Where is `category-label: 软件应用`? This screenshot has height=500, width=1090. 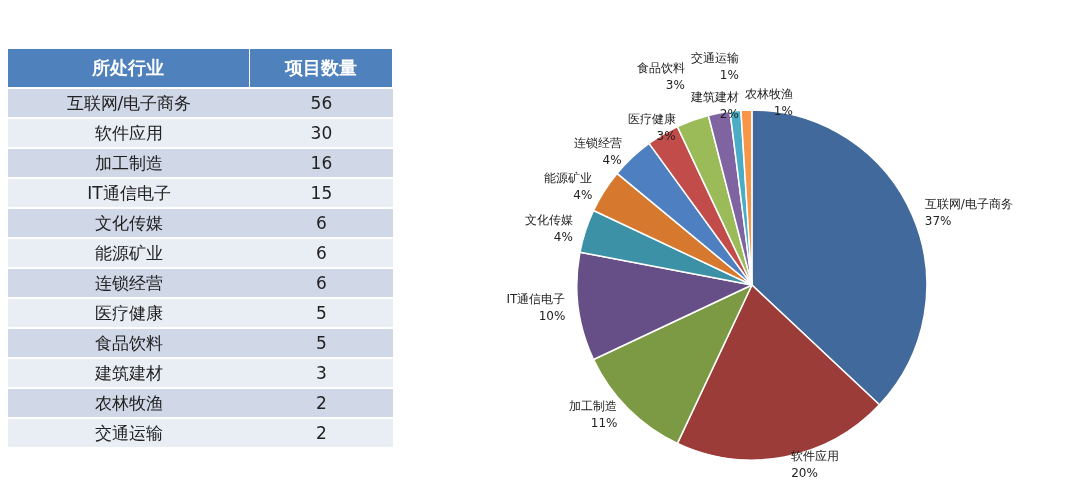 category-label: 软件应用 is located at coordinates (129, 133).